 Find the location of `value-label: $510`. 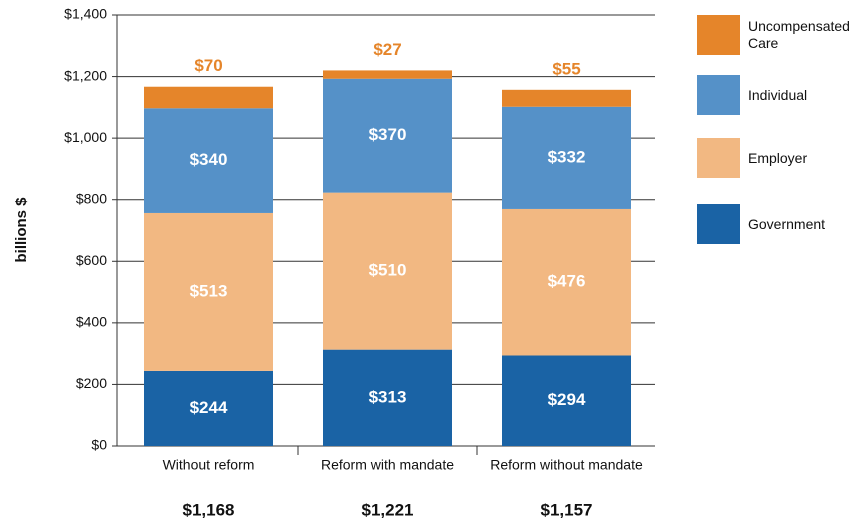

value-label: $510 is located at coordinates (388, 270).